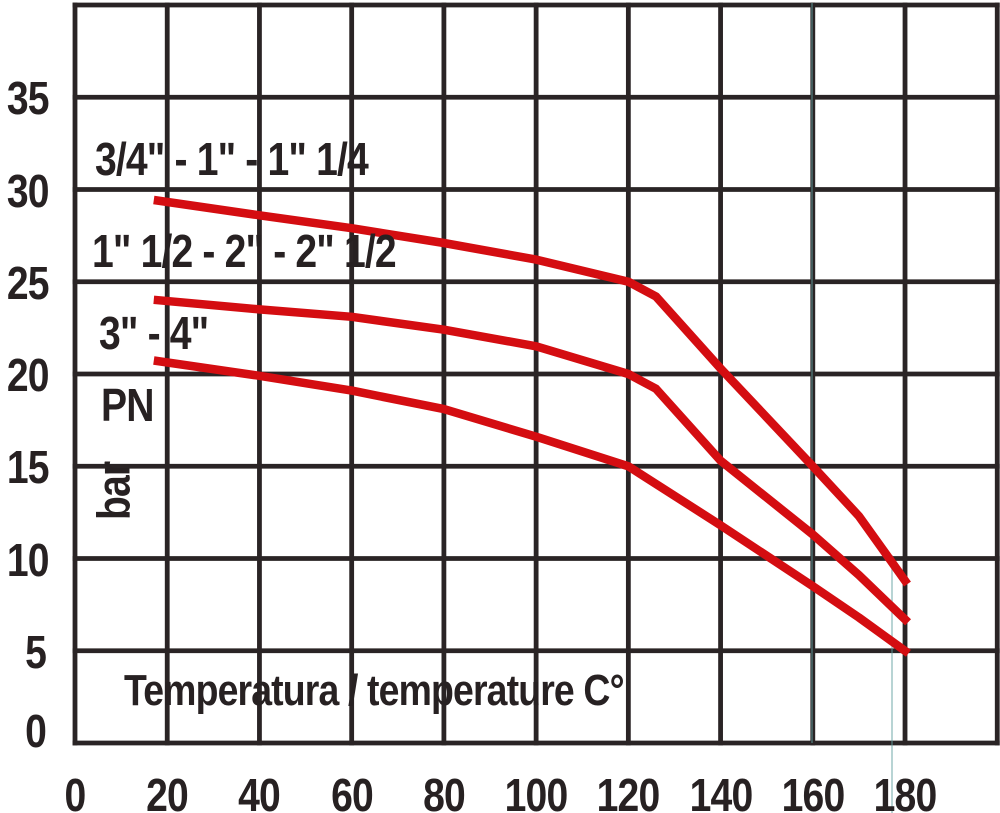 This screenshot has height=813, width=1000. I want to click on x-tick-label: 100, so click(536, 791).